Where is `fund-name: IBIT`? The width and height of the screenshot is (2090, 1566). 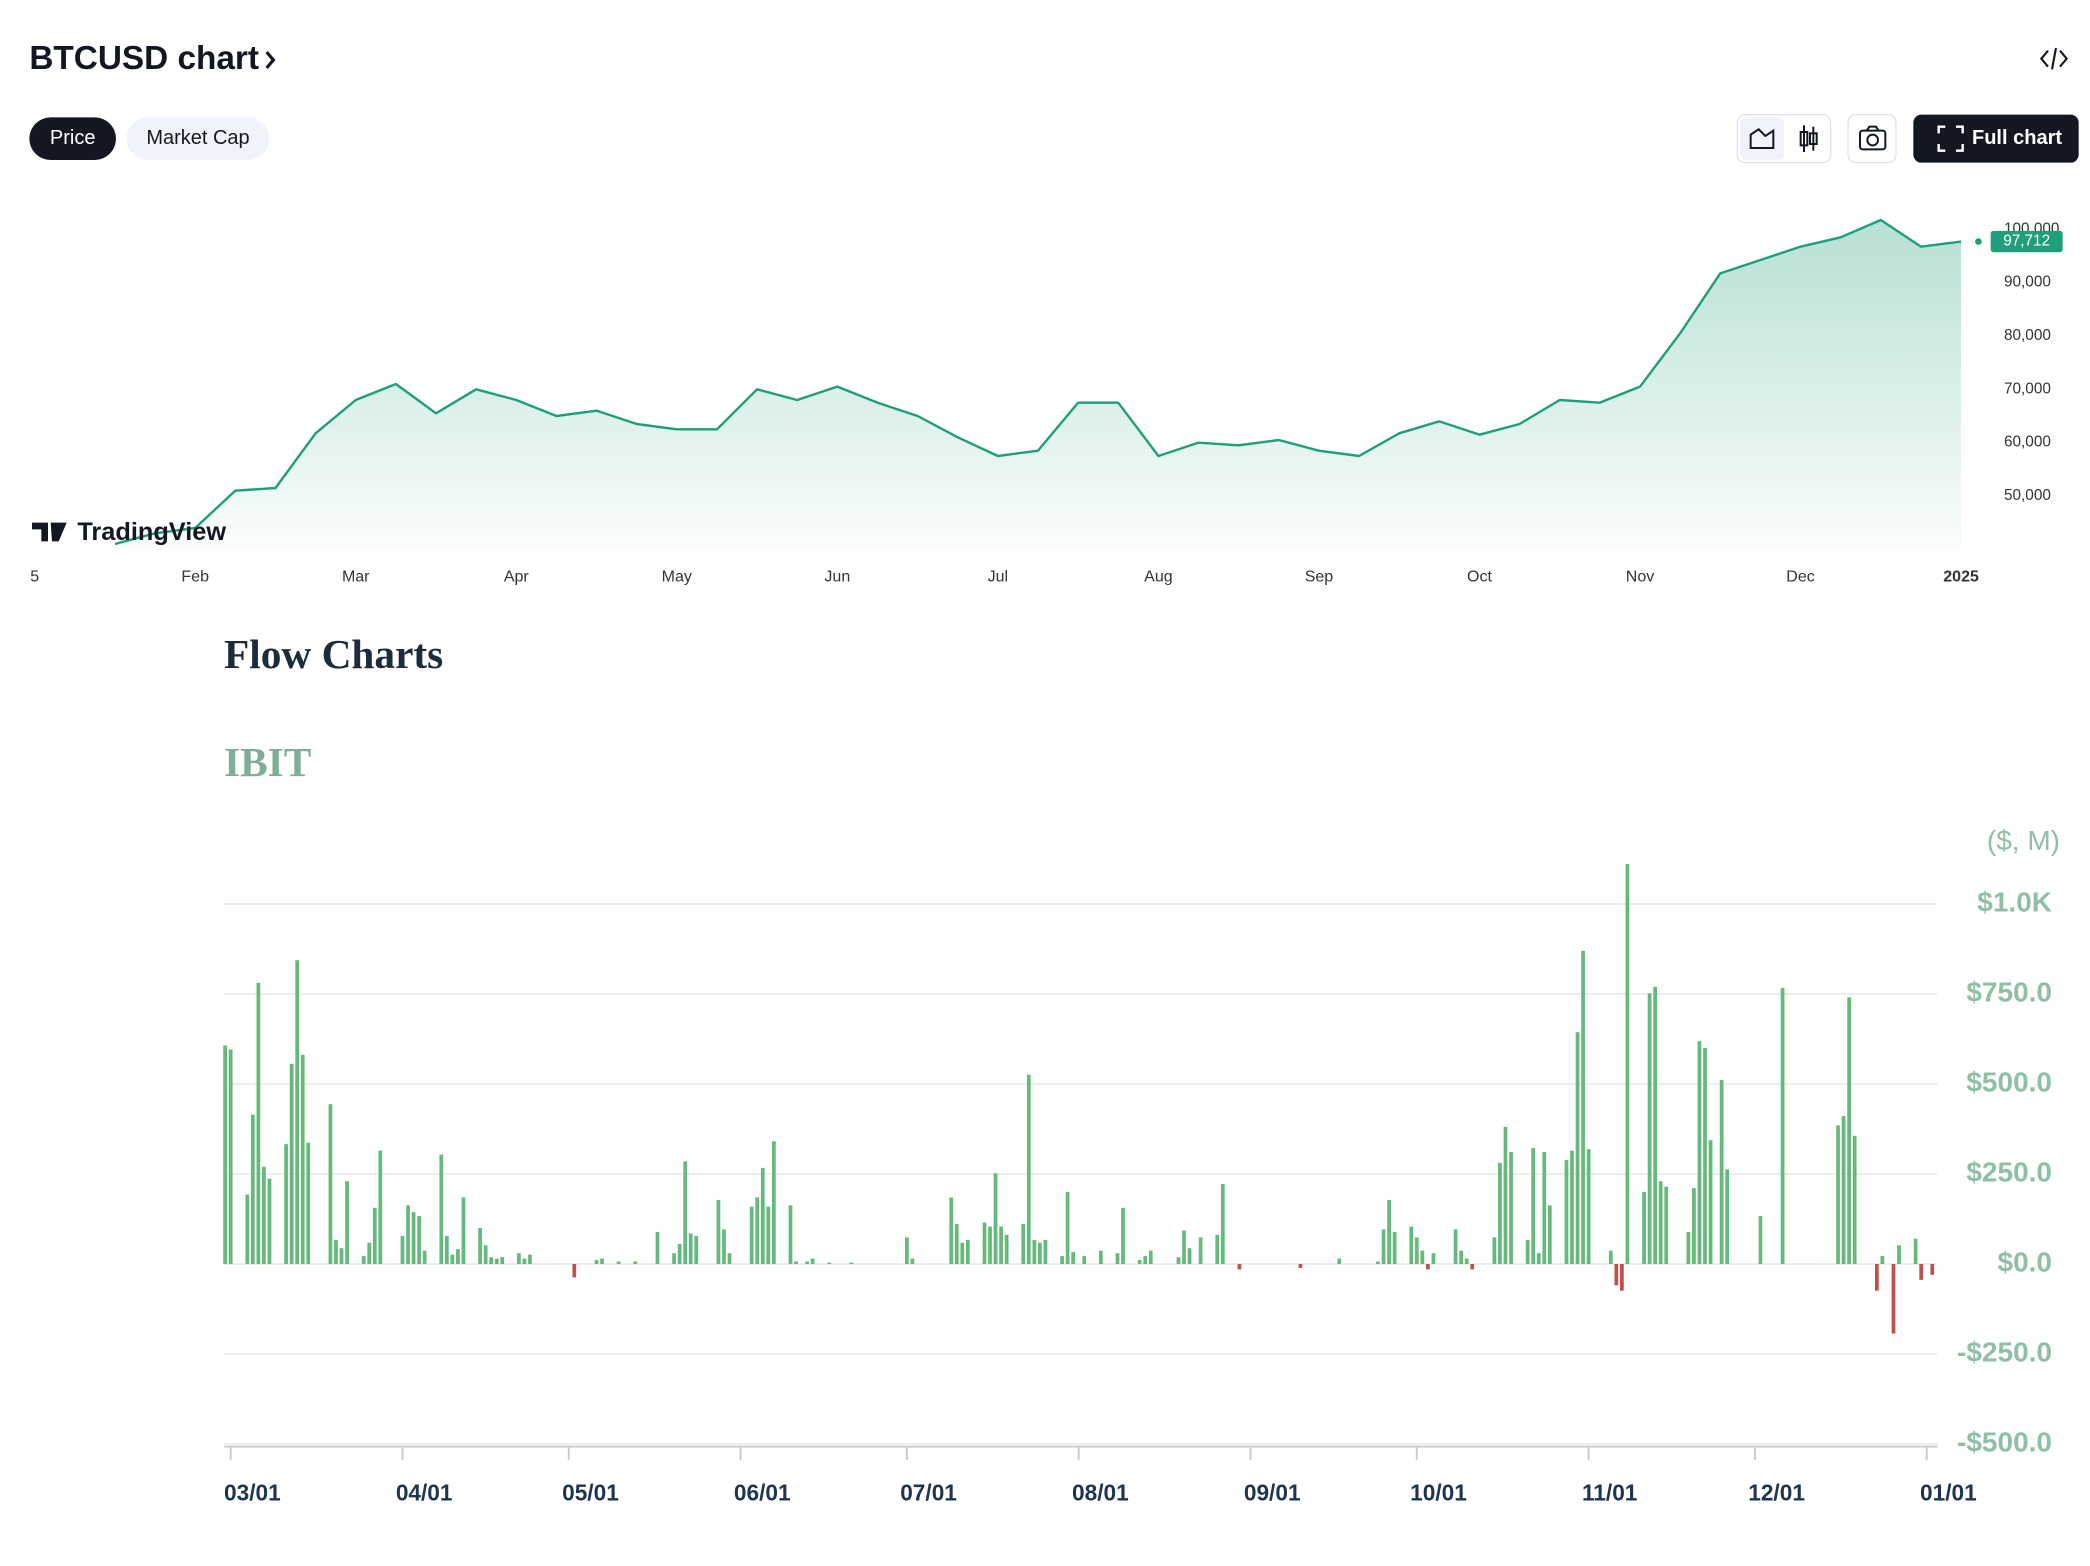
fund-name: IBIT is located at coordinates (267, 762).